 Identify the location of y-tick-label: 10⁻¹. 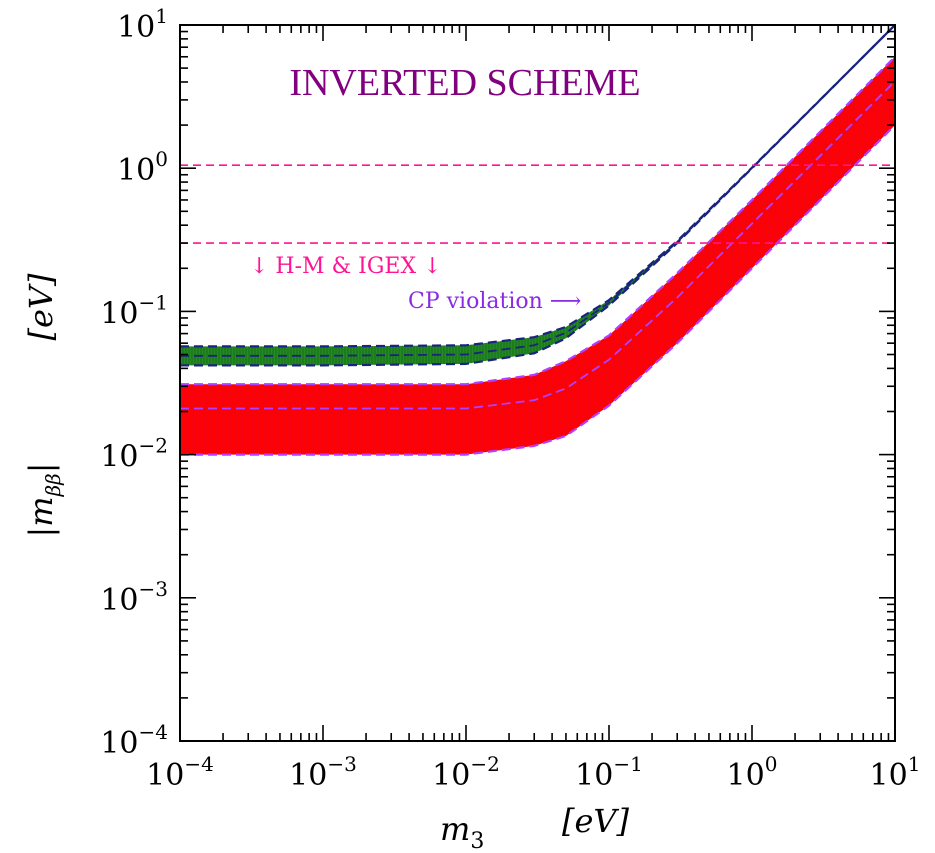
(134, 310).